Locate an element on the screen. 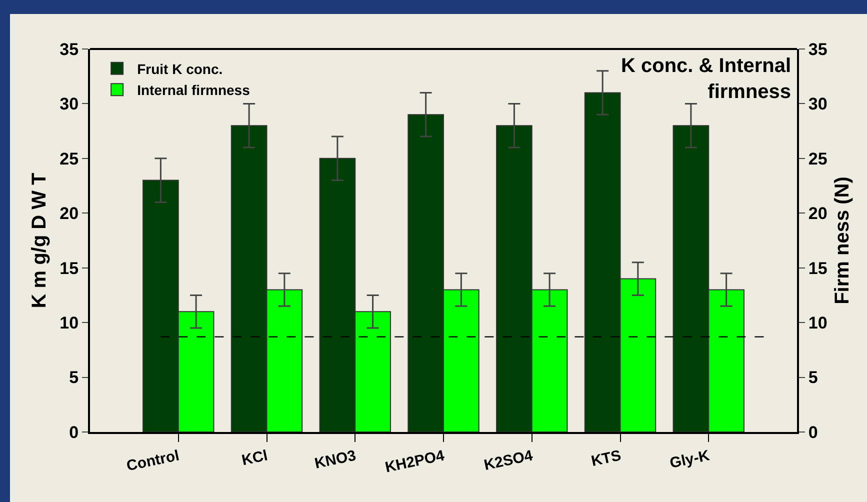 This screenshot has height=502, width=867. y-tick-label: 20 is located at coordinates (69, 214).